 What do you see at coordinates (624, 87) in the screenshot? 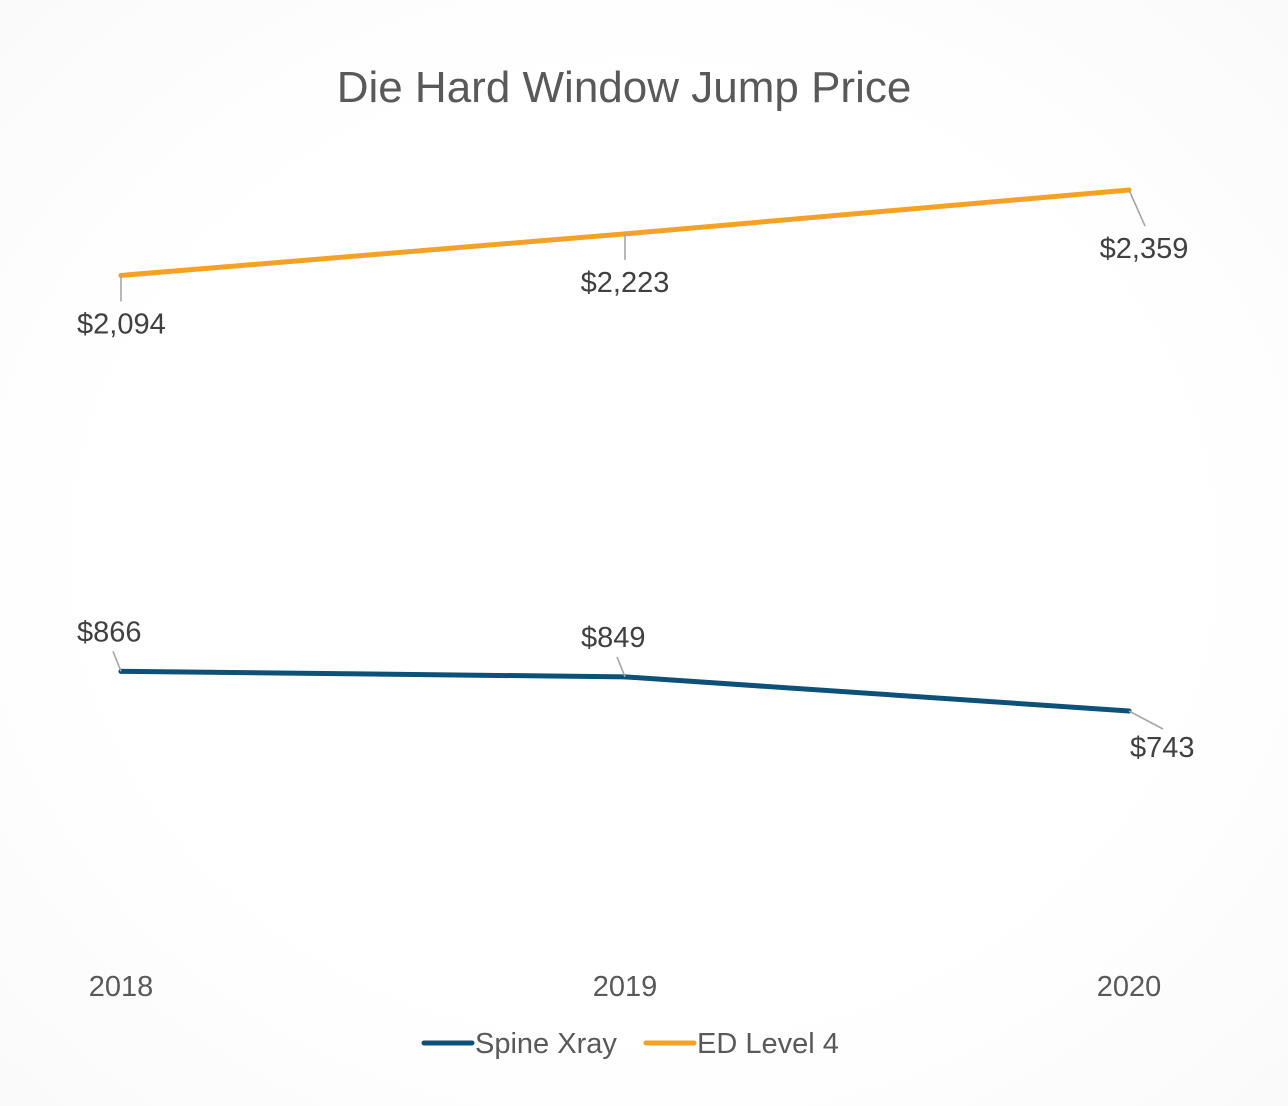
I see `chart-title: Die Hard Window Jump Price` at bounding box center [624, 87].